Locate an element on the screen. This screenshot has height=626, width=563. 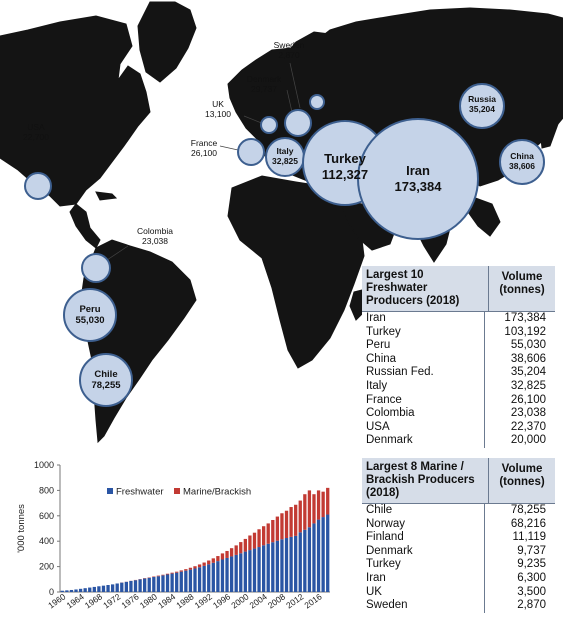
marine-table-volume: 11,119 is located at coordinates (529, 537).